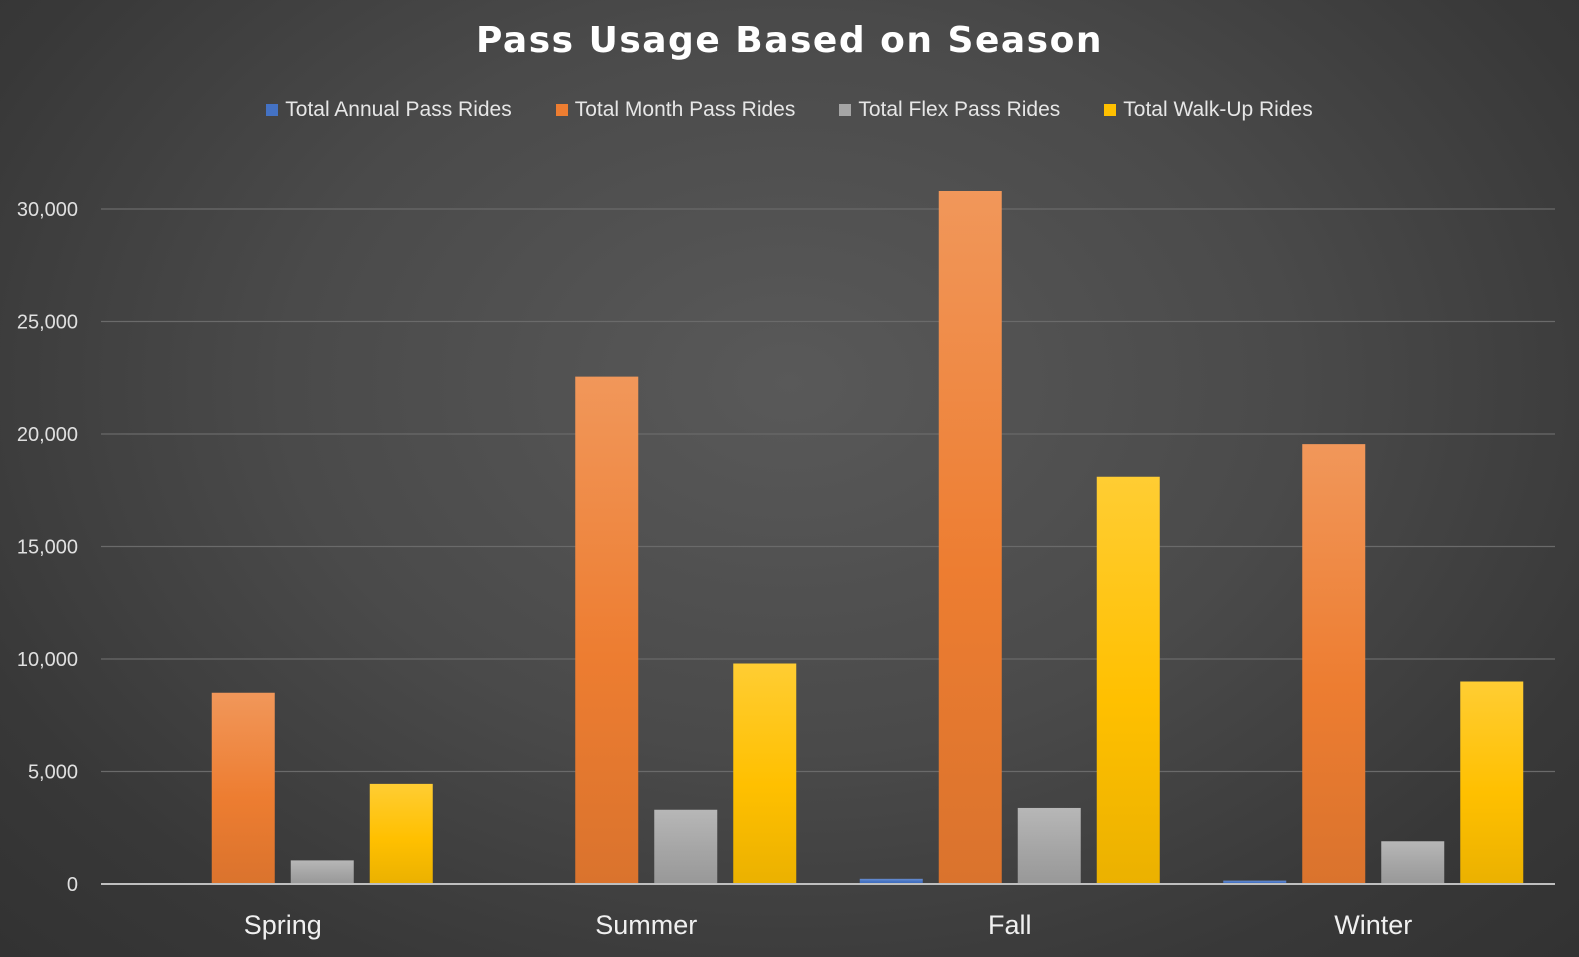 The image size is (1579, 957). What do you see at coordinates (1010, 925) in the screenshot?
I see `x-category-label: Fall` at bounding box center [1010, 925].